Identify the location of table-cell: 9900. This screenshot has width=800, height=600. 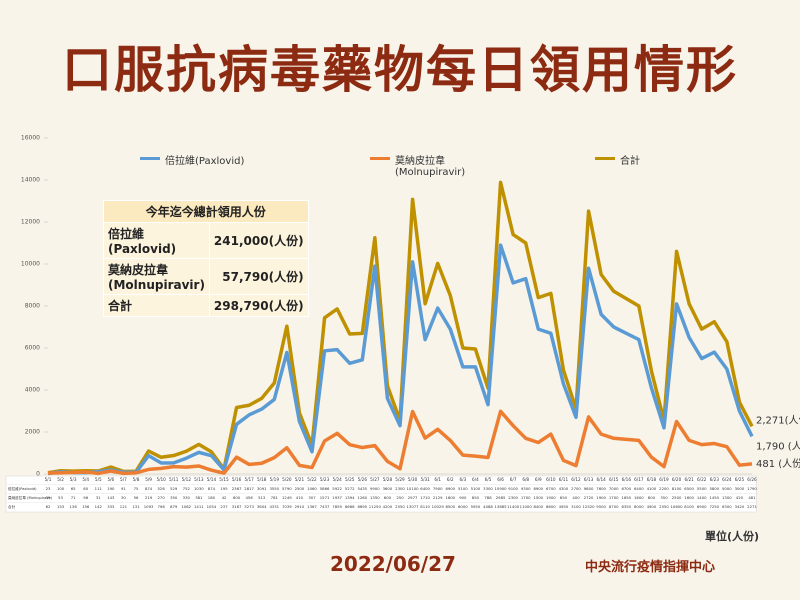
(375, 488).